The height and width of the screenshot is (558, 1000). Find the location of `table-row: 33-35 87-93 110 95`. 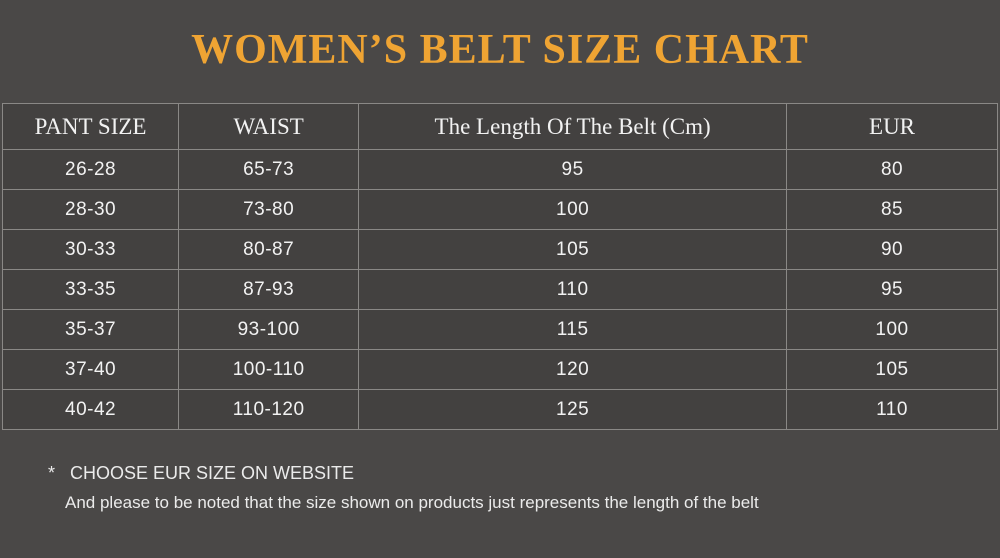

table-row: 33-35 87-93 110 95 is located at coordinates (499, 289).